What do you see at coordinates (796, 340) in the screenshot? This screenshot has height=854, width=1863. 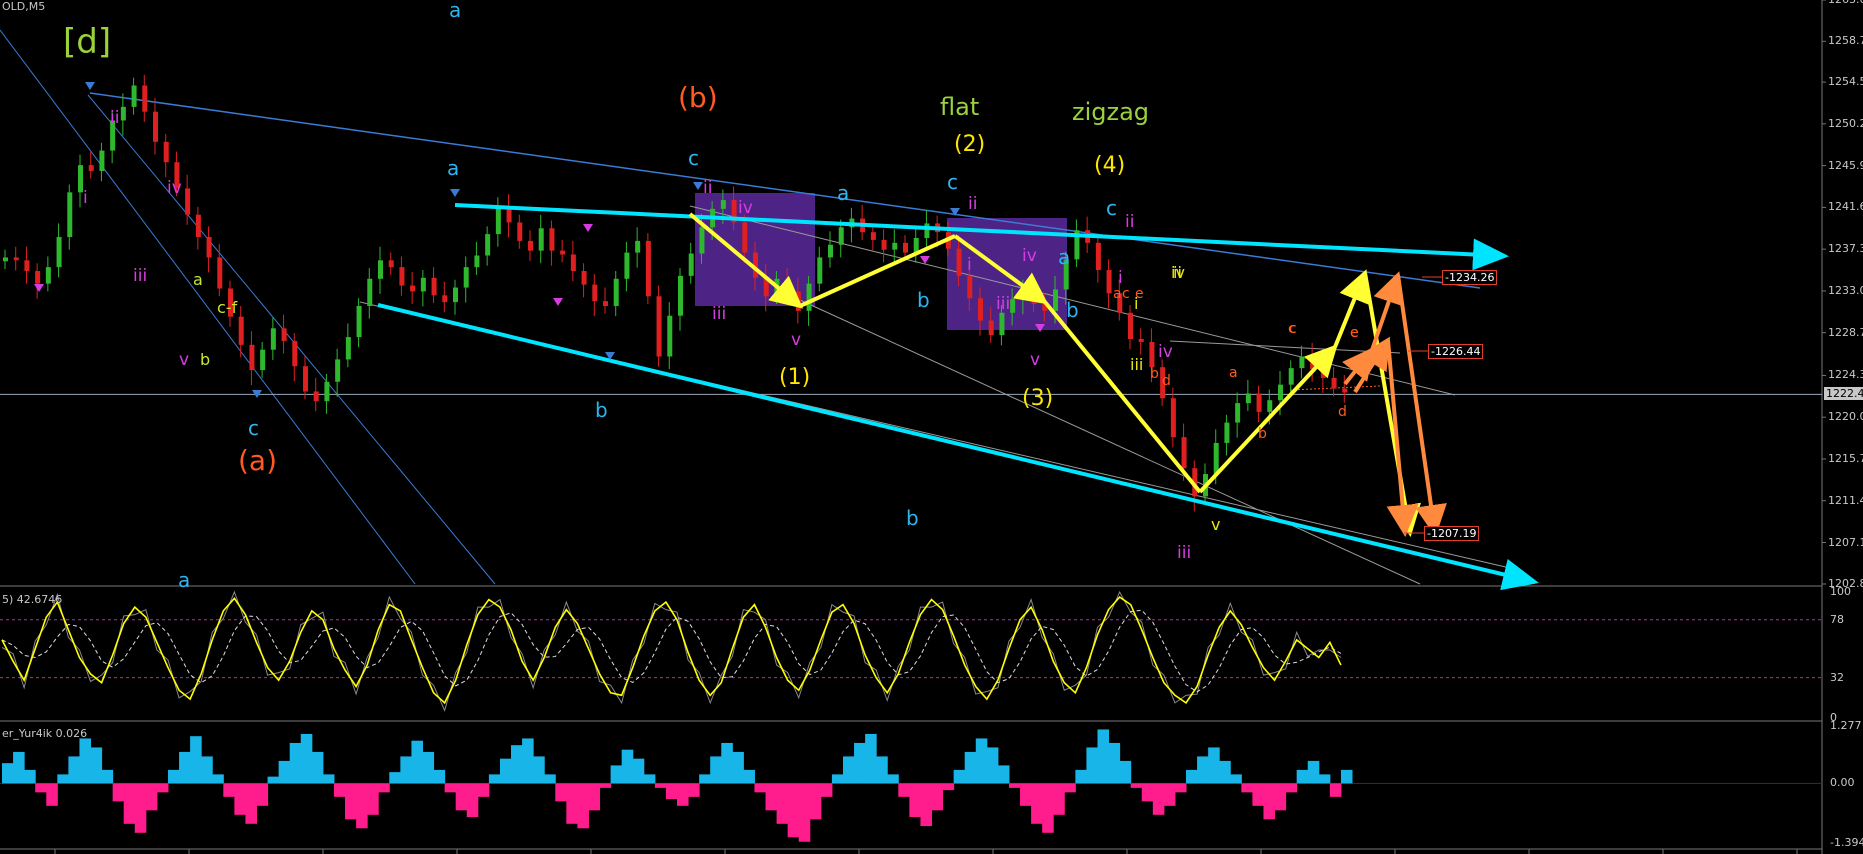 I see `wave-label: v` at bounding box center [796, 340].